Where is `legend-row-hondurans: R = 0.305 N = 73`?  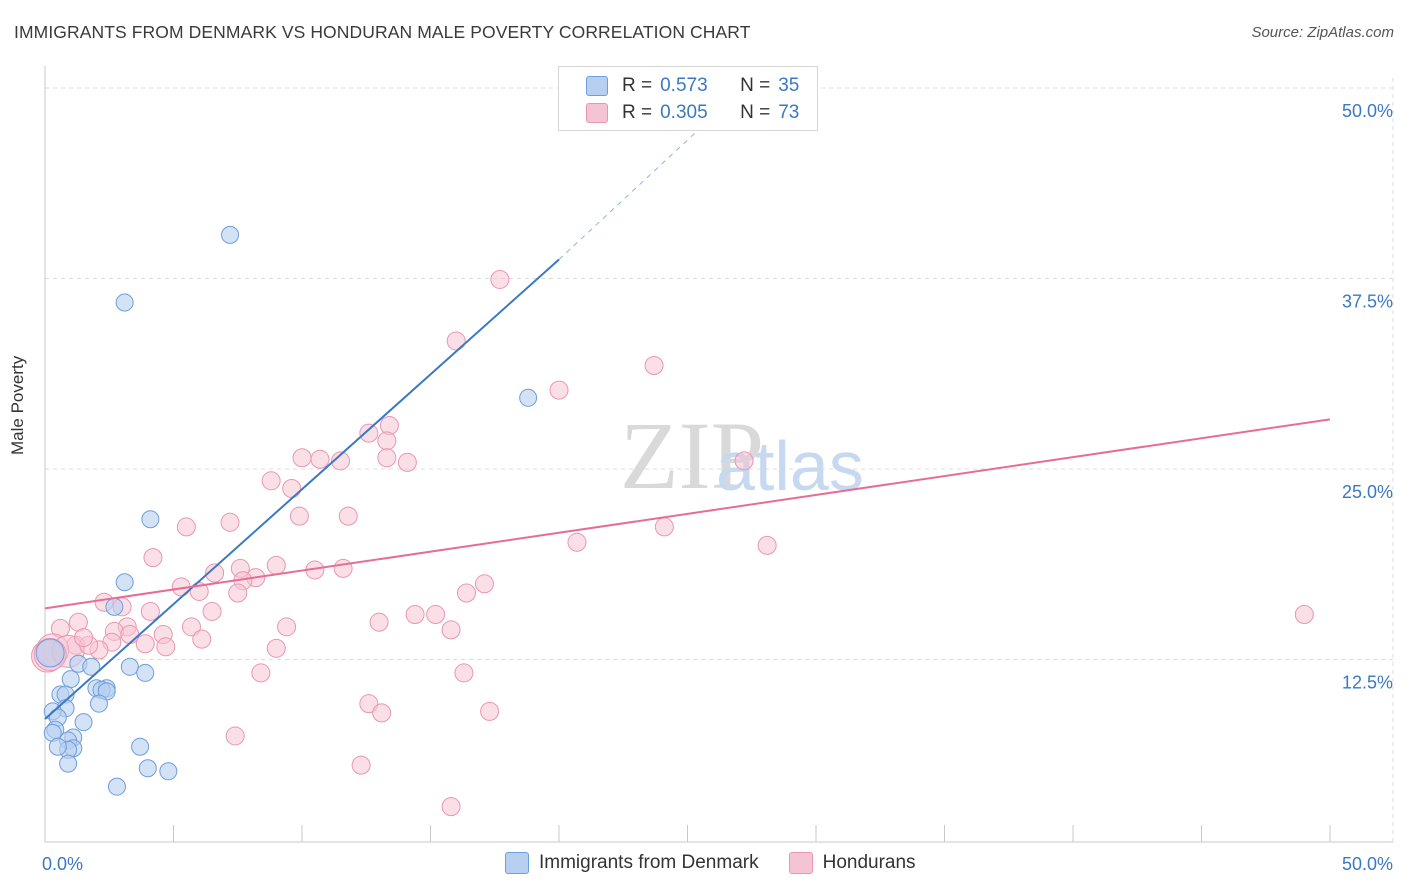 legend-row-hondurans: R = 0.305 N = 73 is located at coordinates (692, 113).